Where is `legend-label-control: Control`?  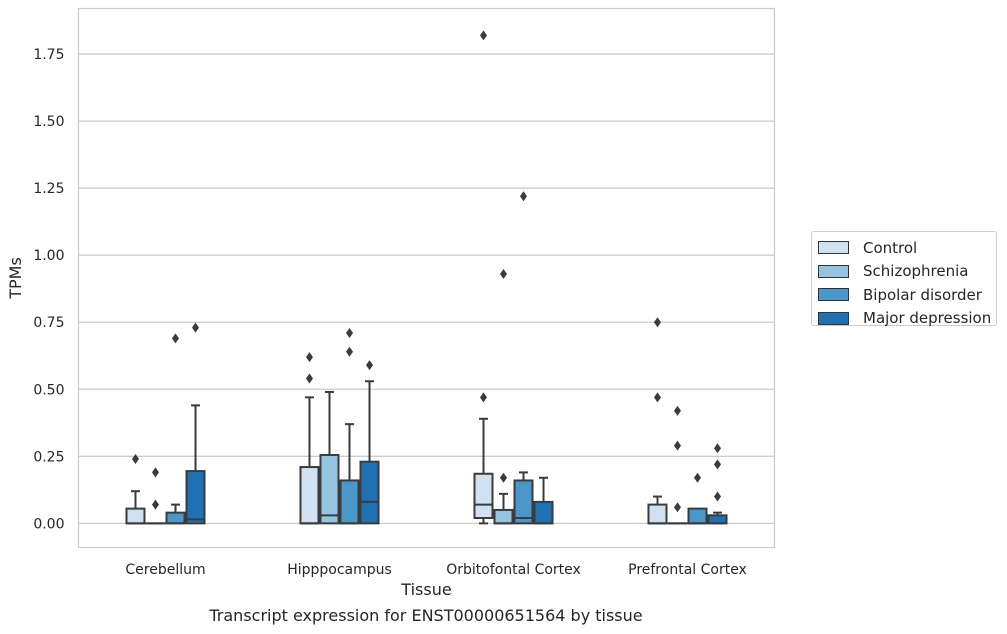 legend-label-control: Control is located at coordinates (890, 247).